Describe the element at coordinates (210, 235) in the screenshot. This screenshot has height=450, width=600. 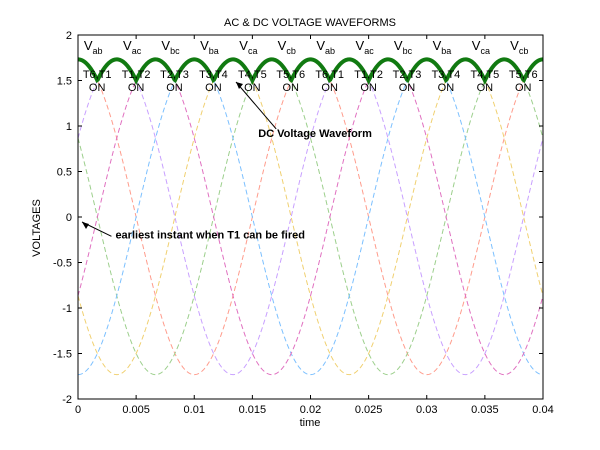
I see `fire-instant-annotation: earliest instant when T1 can be fired` at that location.